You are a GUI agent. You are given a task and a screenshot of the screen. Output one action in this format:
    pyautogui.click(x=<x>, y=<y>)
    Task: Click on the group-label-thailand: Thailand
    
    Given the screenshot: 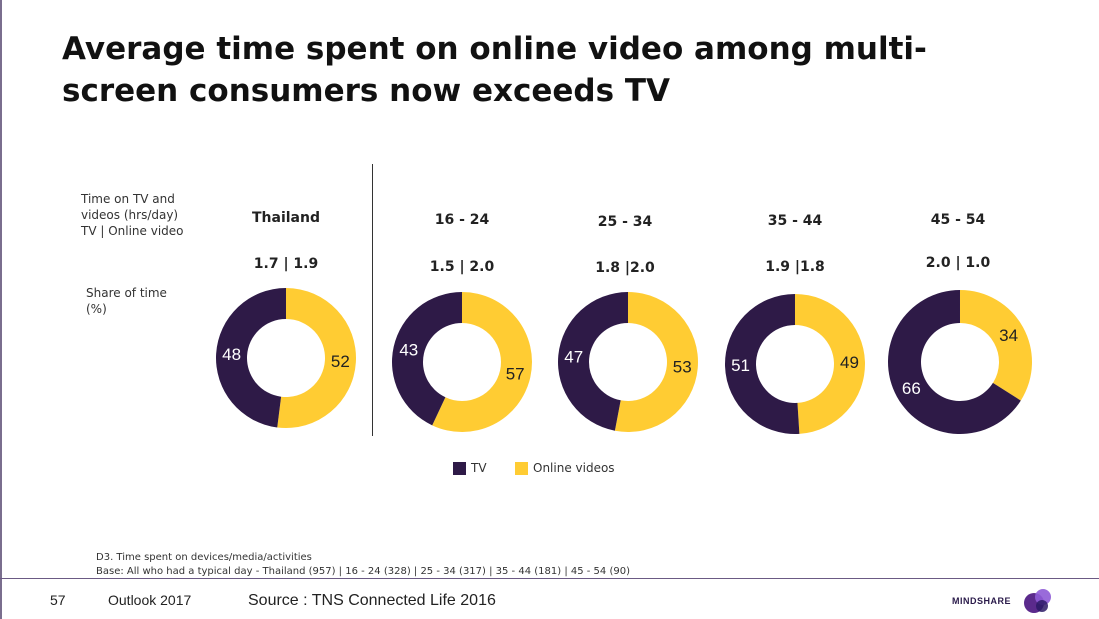 What is the action you would take?
    pyautogui.click(x=286, y=218)
    